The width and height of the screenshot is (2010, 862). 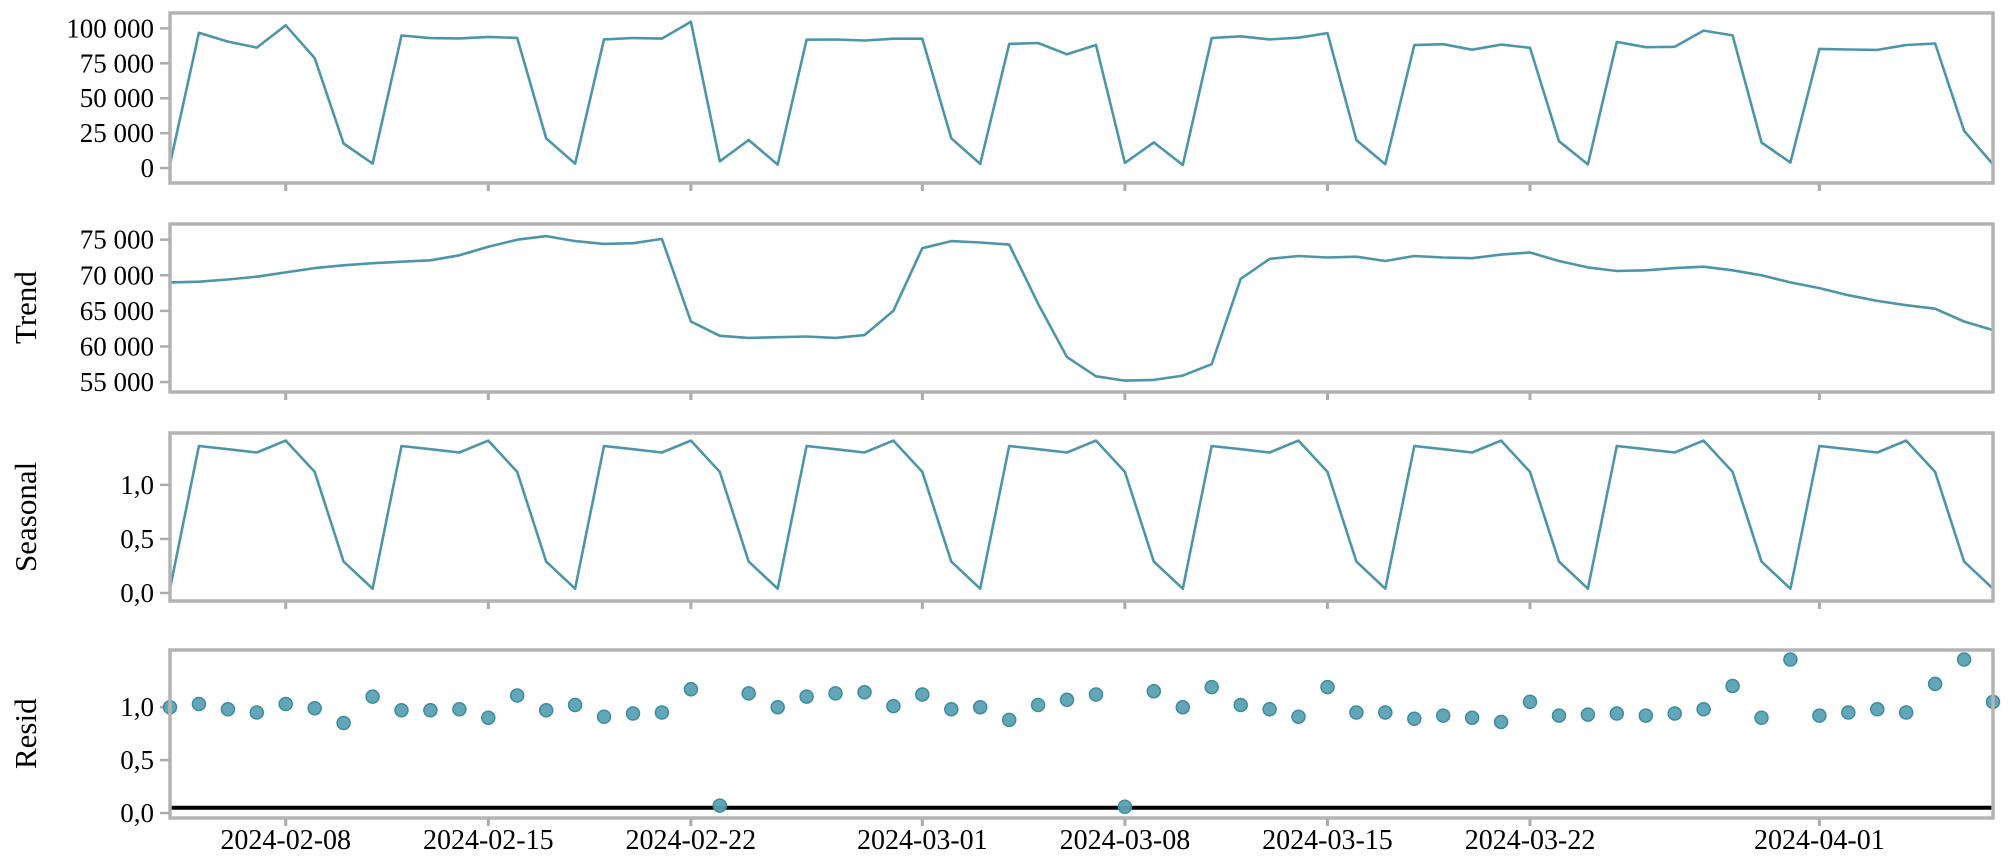 What do you see at coordinates (25, 517) in the screenshot?
I see `y-axis-label-seasonal: Seasonal` at bounding box center [25, 517].